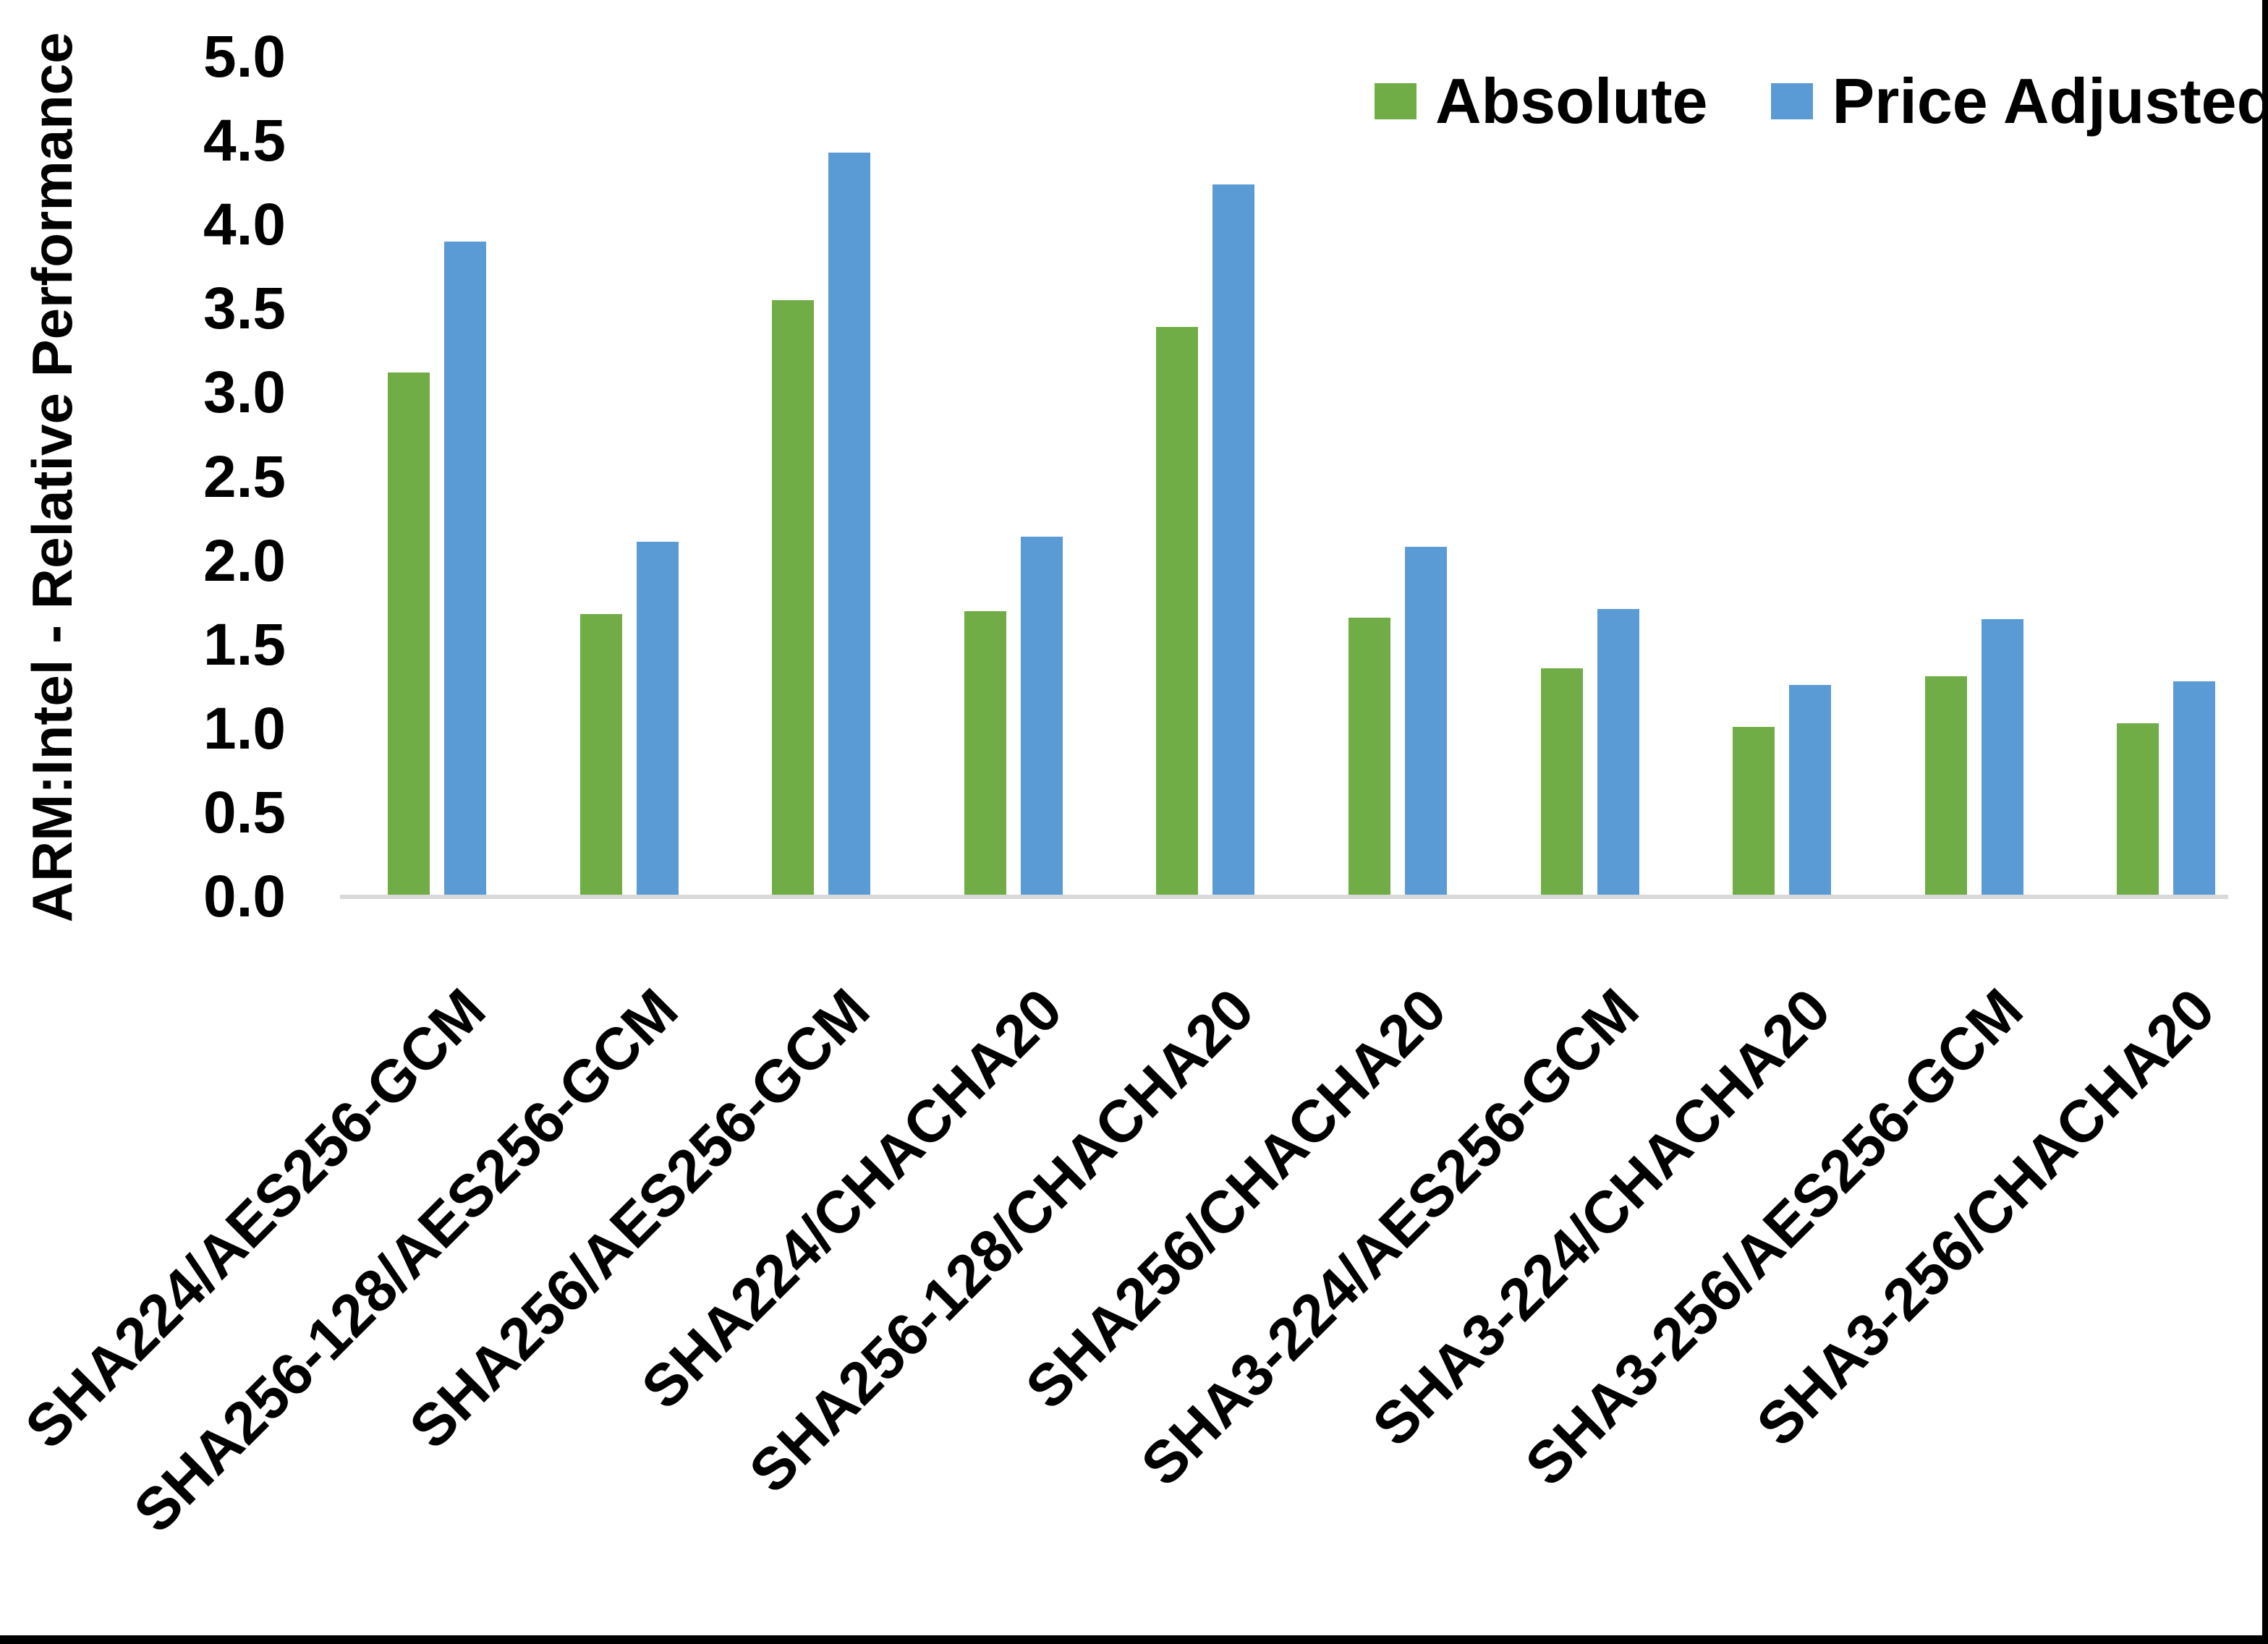  Describe the element at coordinates (255, 1219) in the screenshot. I see `x-axis-label-SHA224/AES256-GCM: SHA224/AES256-GCM` at that location.